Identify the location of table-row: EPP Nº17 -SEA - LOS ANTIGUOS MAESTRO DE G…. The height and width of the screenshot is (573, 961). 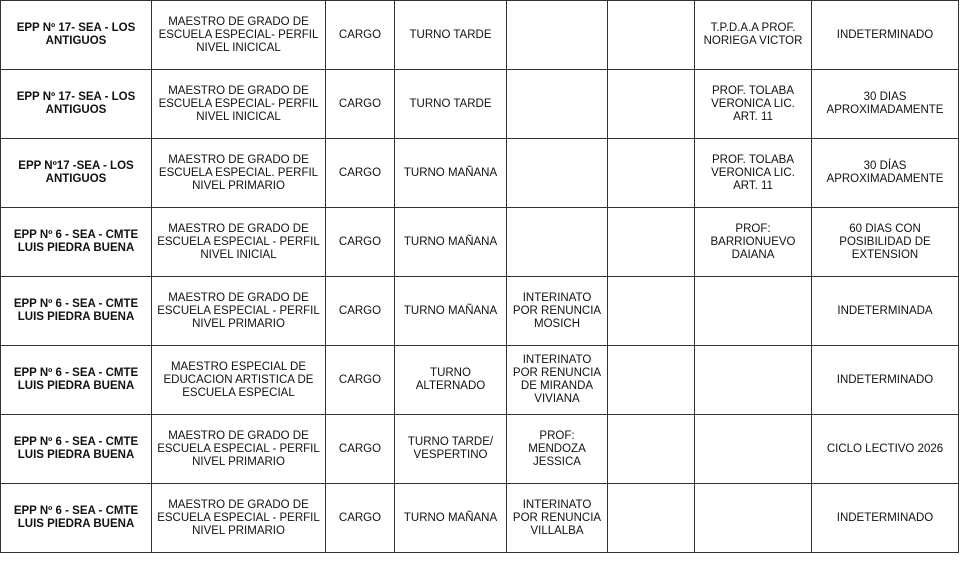
(479, 173).